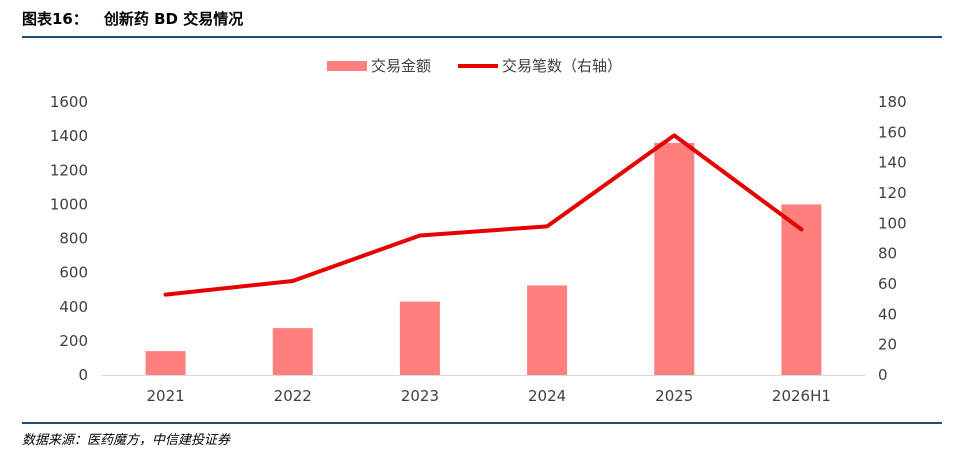  Describe the element at coordinates (887, 345) in the screenshot. I see `right-tick-label: 20` at that location.